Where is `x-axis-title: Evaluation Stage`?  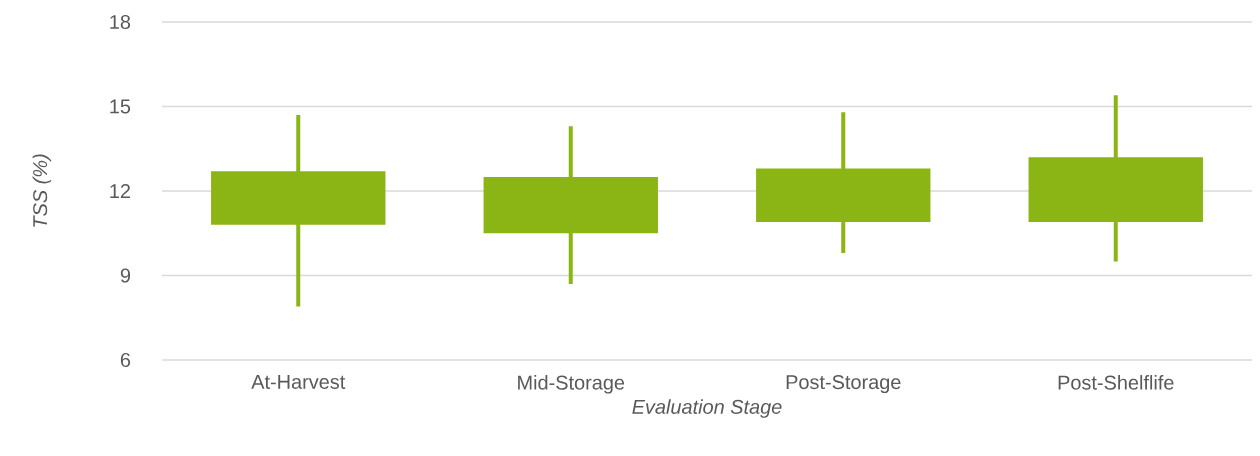
x-axis-title: Evaluation Stage is located at coordinates (707, 408).